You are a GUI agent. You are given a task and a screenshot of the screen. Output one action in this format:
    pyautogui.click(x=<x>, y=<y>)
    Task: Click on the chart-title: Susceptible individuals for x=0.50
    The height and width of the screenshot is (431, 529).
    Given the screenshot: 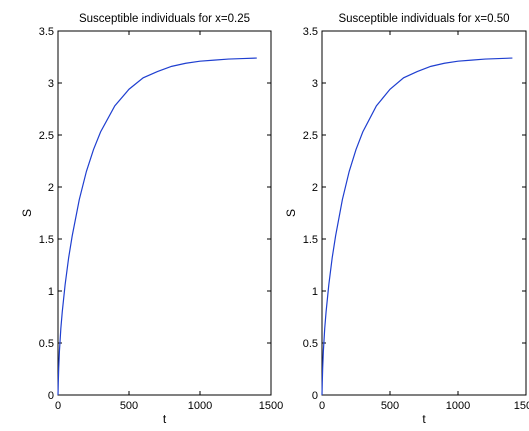 What is the action you would take?
    pyautogui.click(x=423, y=19)
    